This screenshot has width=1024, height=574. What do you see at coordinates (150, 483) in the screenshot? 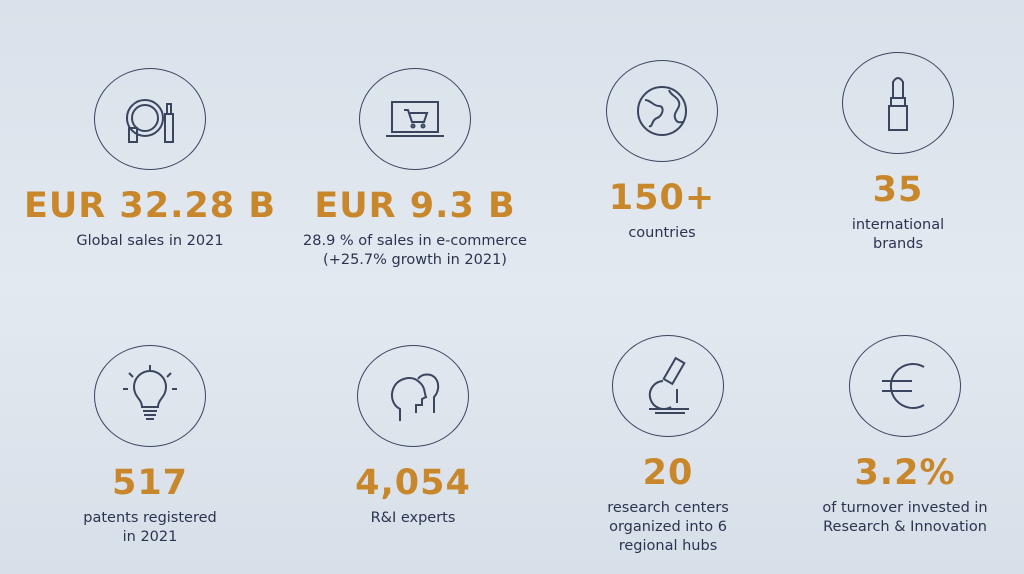
I see `stat-value: 517` at bounding box center [150, 483].